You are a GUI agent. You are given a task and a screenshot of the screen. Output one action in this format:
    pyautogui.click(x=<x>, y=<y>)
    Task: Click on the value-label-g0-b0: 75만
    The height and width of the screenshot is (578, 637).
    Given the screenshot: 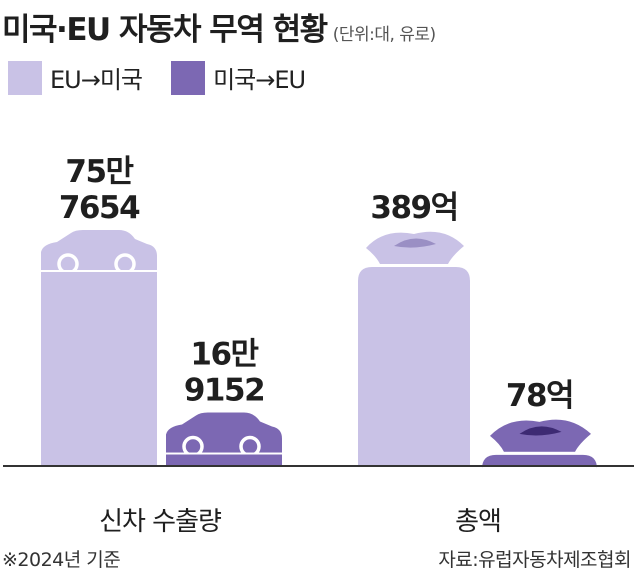 What is the action you would take?
    pyautogui.click(x=99, y=172)
    